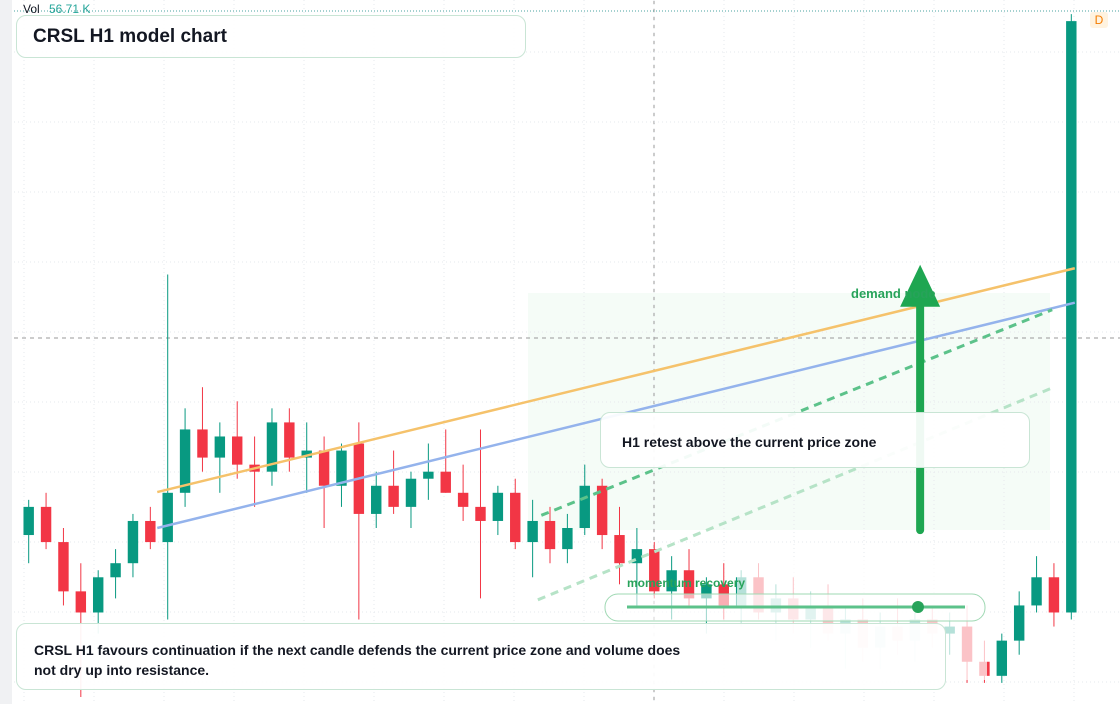 The height and width of the screenshot is (704, 1120). I want to click on volume-label: Vol, so click(31, 9).